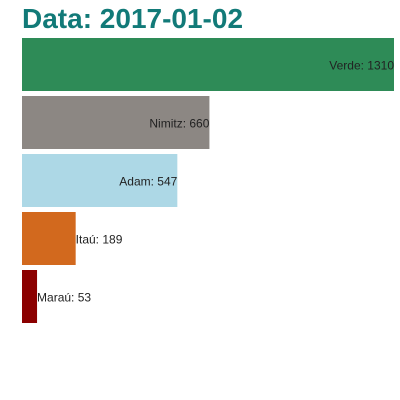  What do you see at coordinates (99, 240) in the screenshot?
I see `data-label-itau: Itaú: 189` at bounding box center [99, 240].